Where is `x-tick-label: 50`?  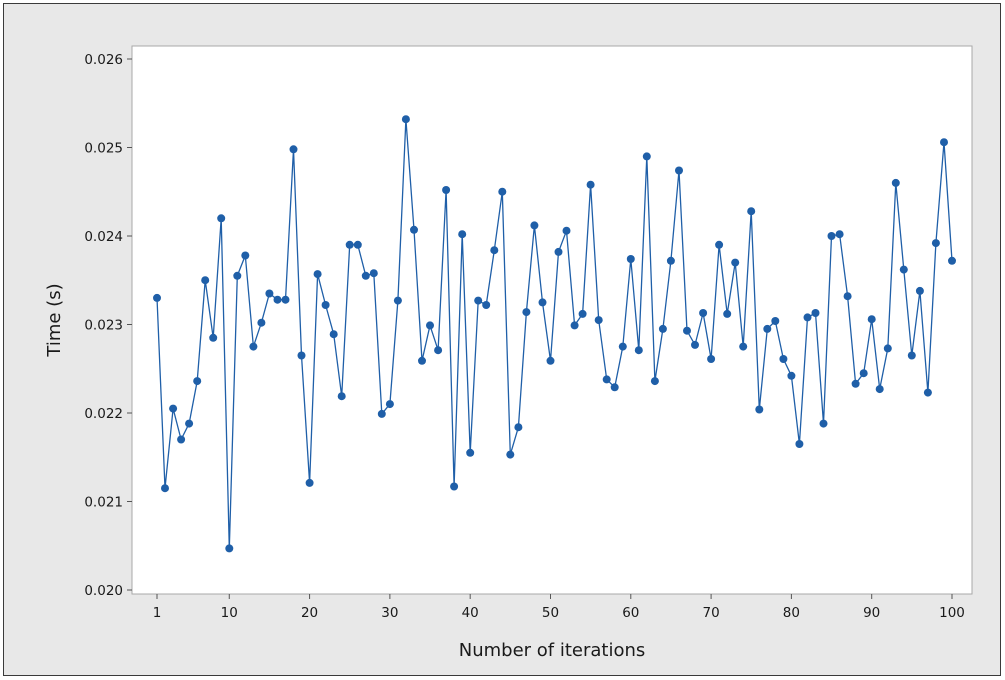 x-tick-label: 50 is located at coordinates (550, 613).